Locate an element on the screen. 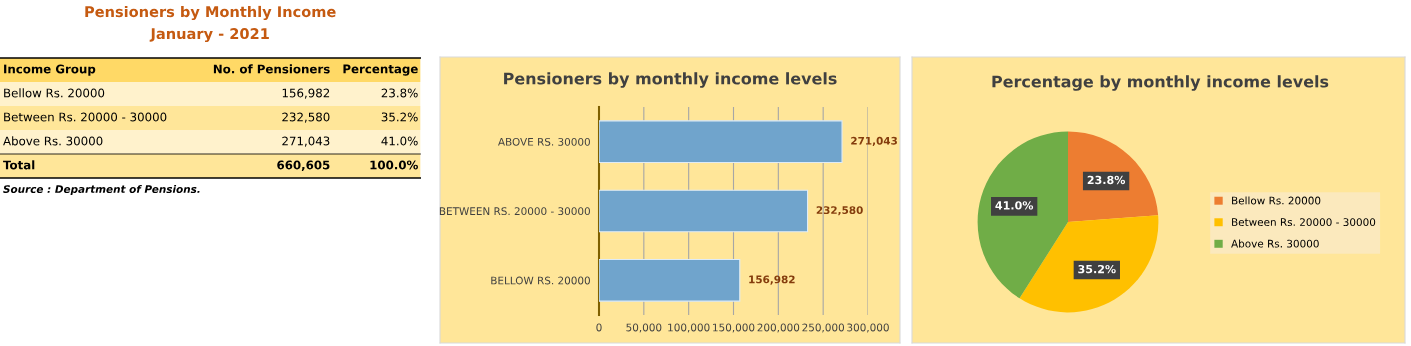 Image resolution: width=1411 pixels, height=346 pixels. legend-label: Above Rs. 30000 is located at coordinates (1275, 243).